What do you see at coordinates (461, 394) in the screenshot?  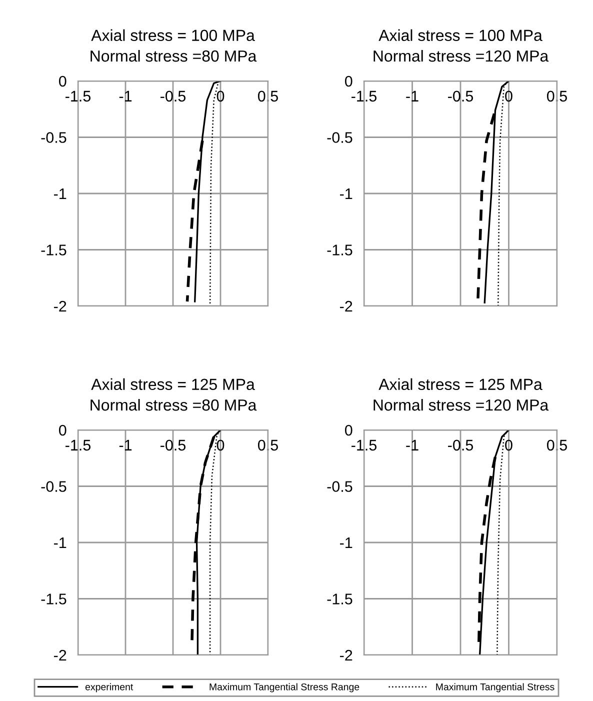 I see `chart-title: Axial stress = 125 MPa Normal stress =120 MPa` at bounding box center [461, 394].